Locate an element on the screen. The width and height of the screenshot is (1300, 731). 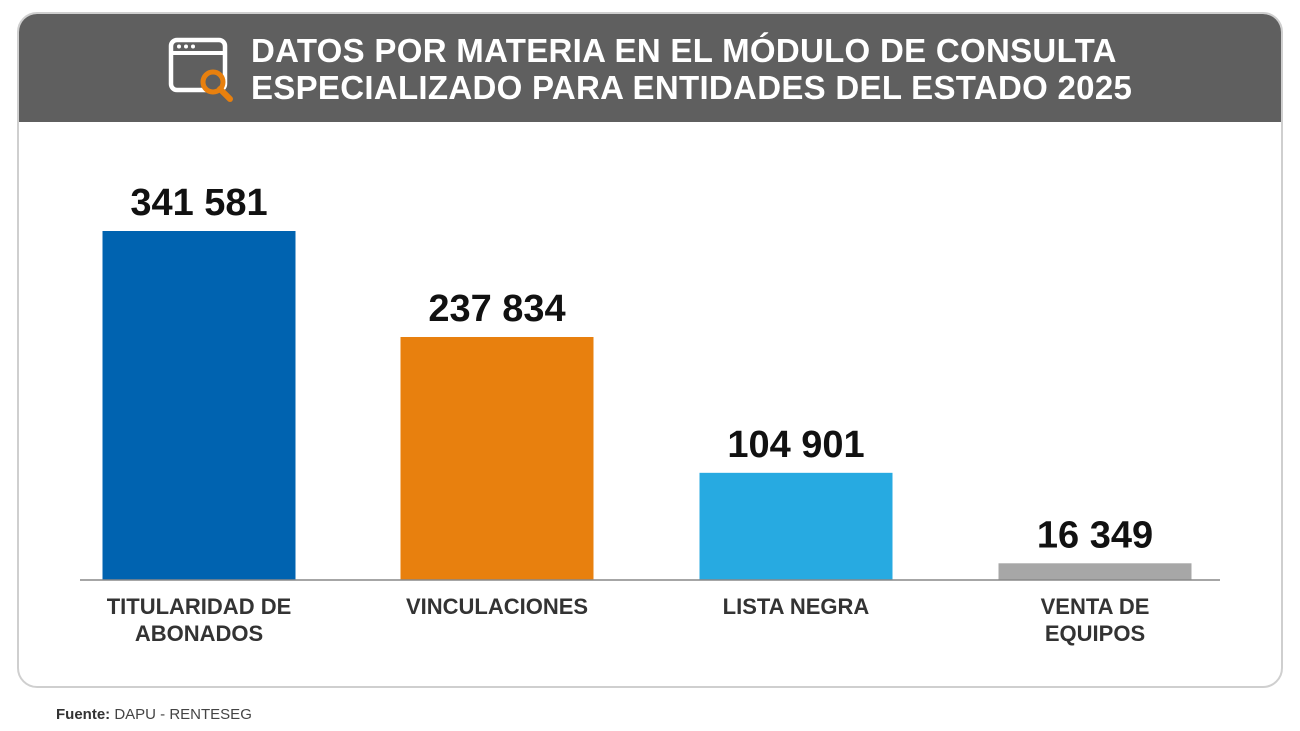
category-label-2-0: LISTA NEGRA is located at coordinates (796, 606).